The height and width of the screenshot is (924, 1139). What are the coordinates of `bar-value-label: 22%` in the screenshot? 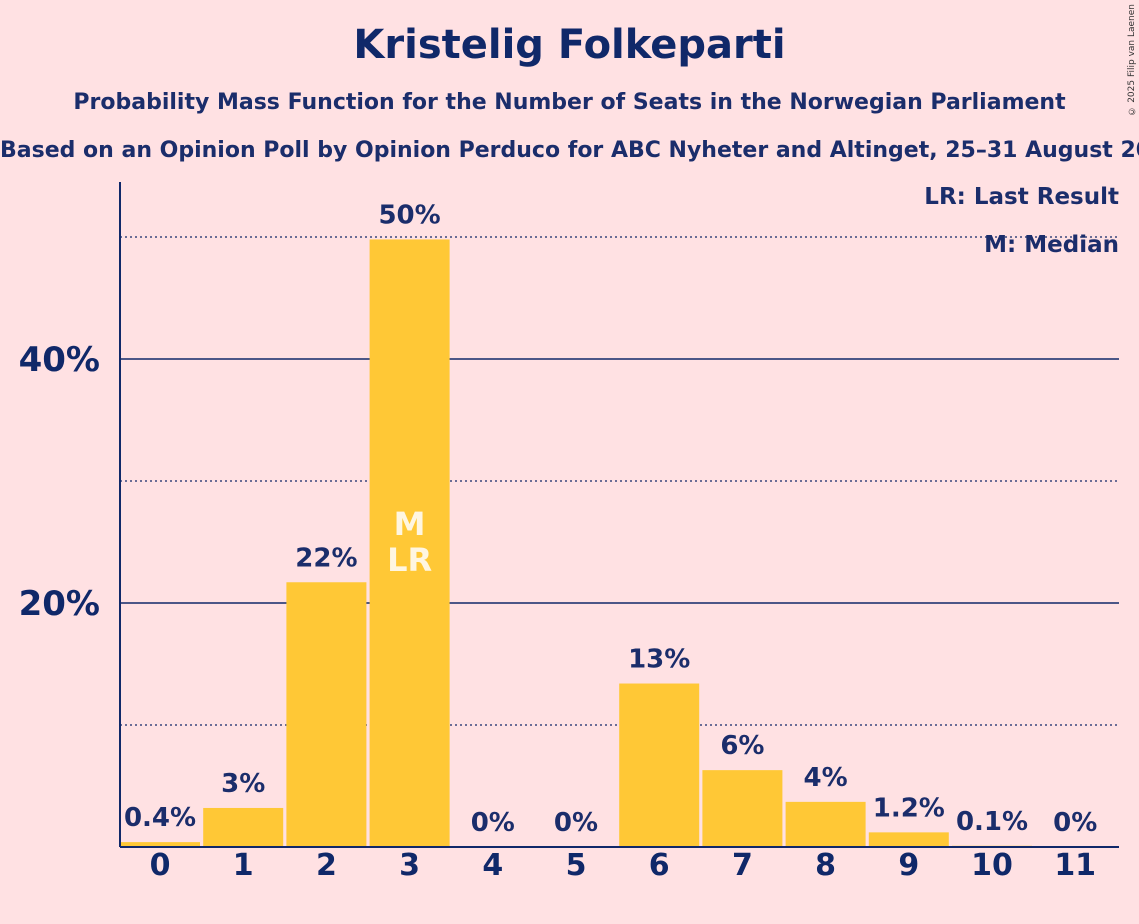 It's located at (326, 558).